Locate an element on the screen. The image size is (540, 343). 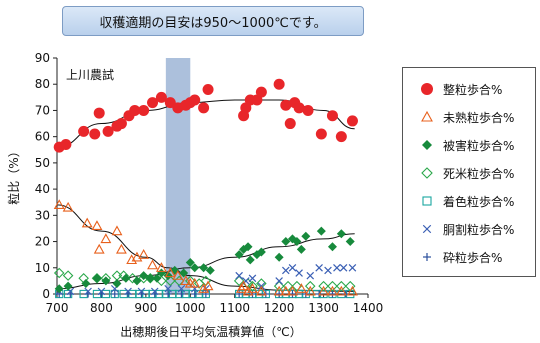
legend-item: 着色粒歩合% is located at coordinates (469, 201).